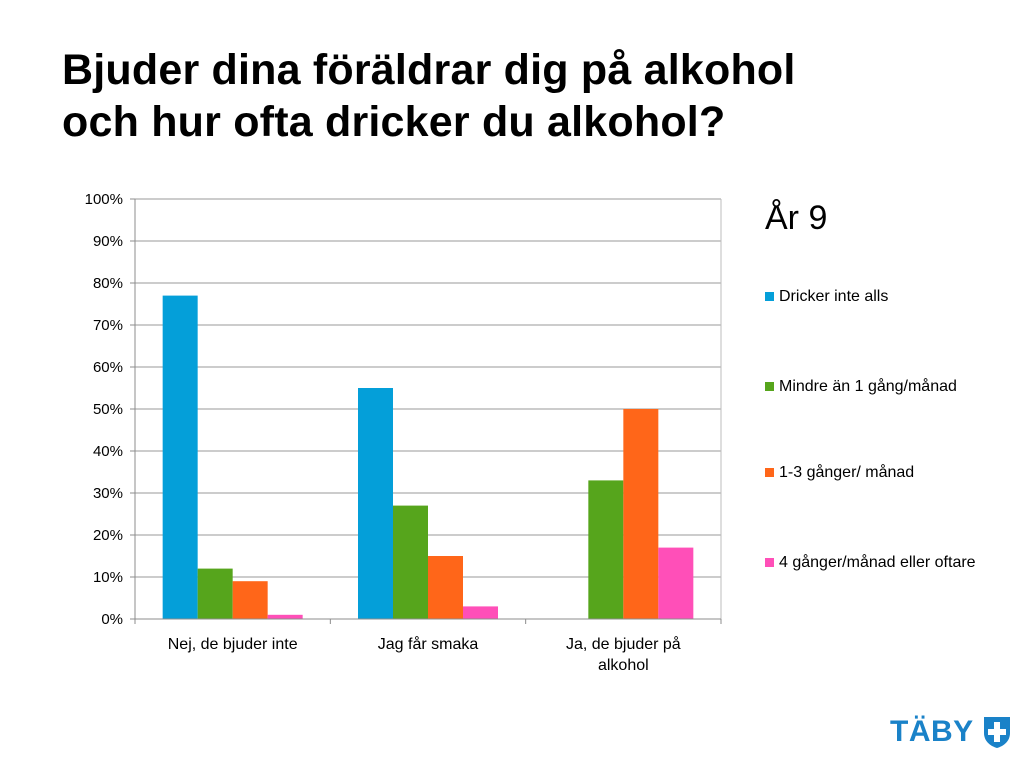 This screenshot has height=768, width=1024. I want to click on y-tick-label: 100%, so click(104, 199).